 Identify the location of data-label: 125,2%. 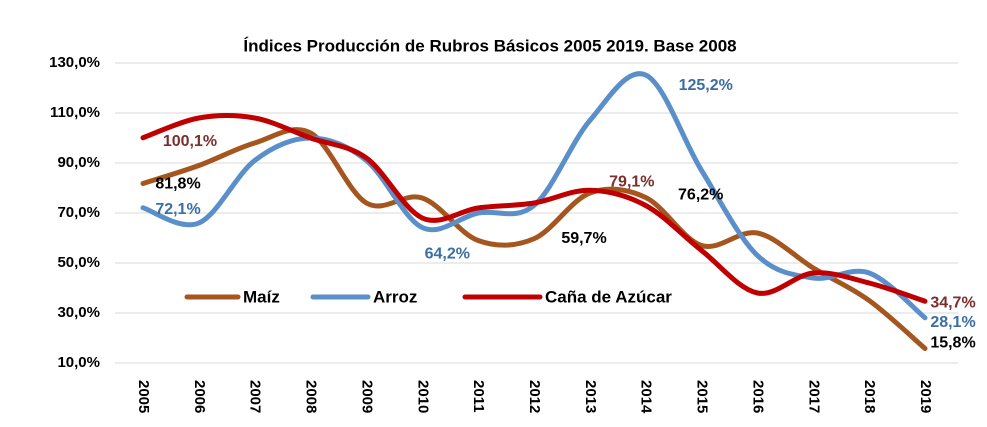
(706, 85).